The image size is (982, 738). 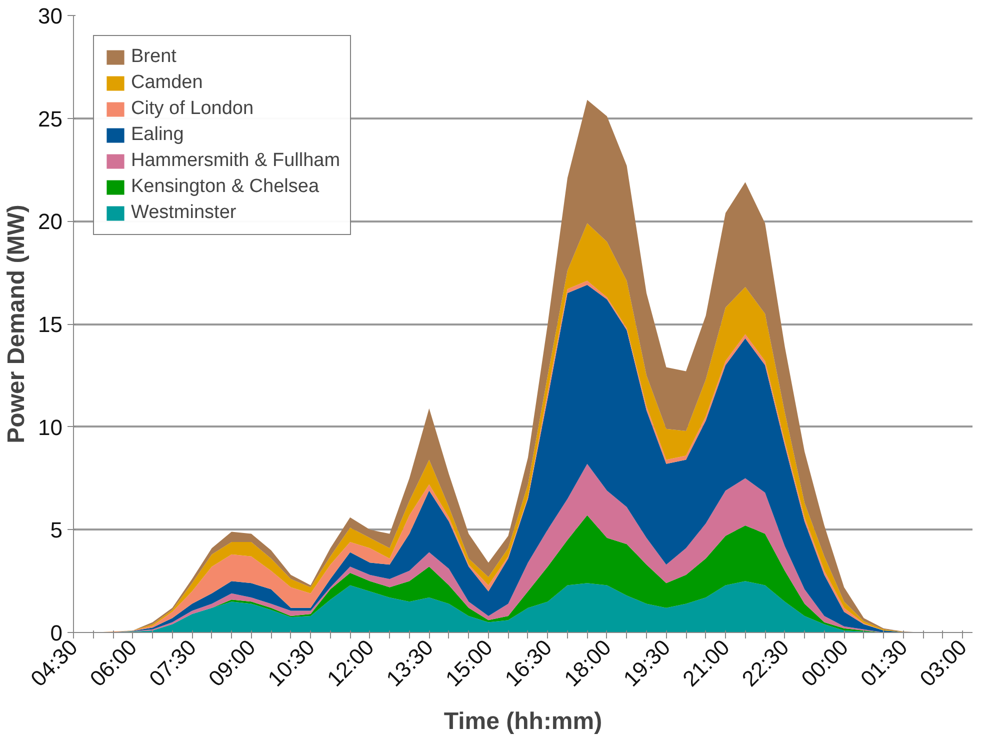 What do you see at coordinates (16, 324) in the screenshot?
I see `y-axis-title: Power Demand (MW)` at bounding box center [16, 324].